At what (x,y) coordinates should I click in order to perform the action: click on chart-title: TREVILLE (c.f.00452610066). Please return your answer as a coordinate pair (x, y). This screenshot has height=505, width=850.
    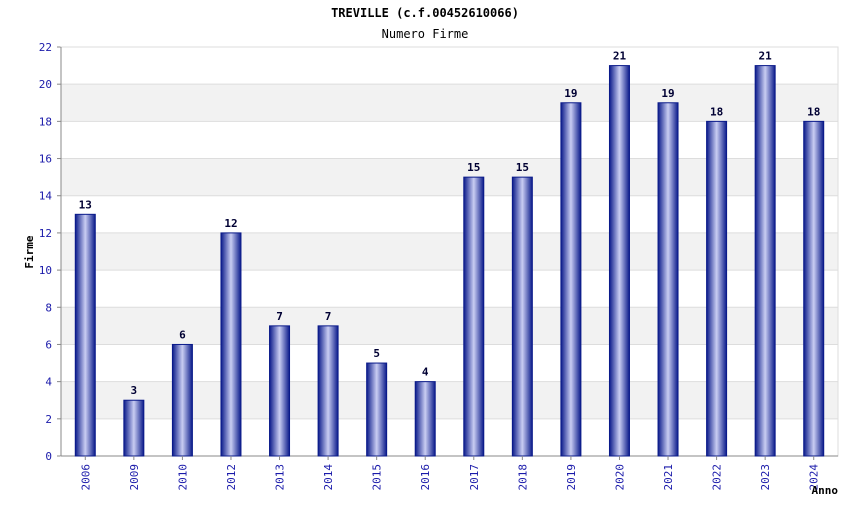
    Looking at the image, I should click on (425, 13).